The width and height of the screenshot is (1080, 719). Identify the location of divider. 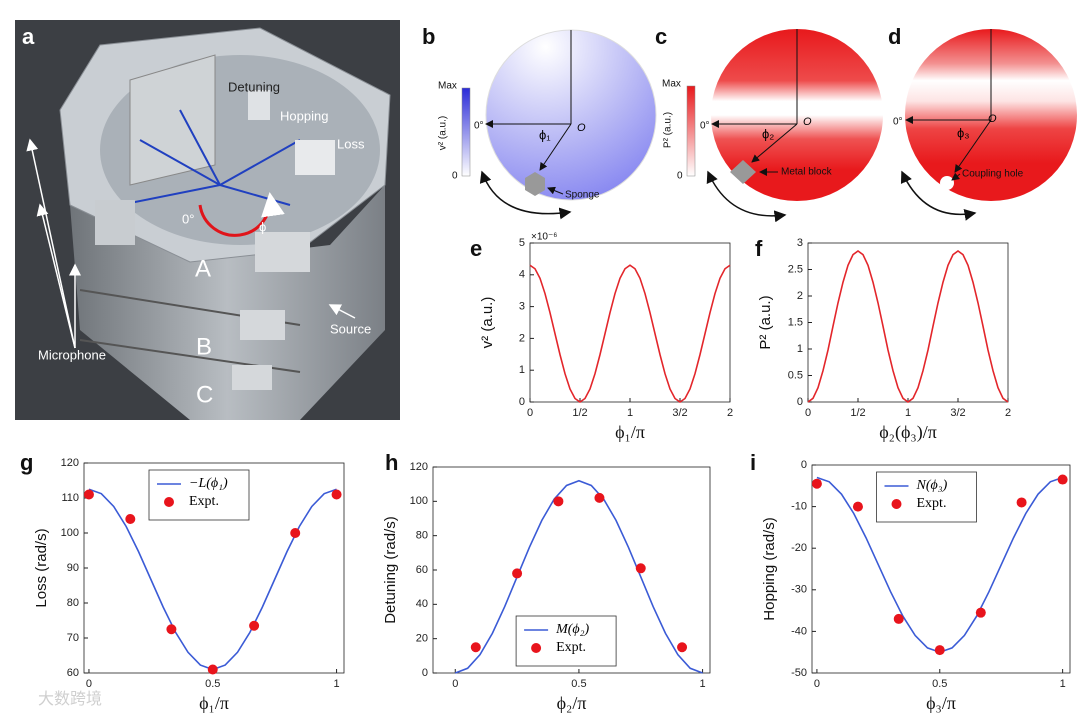
(172, 120).